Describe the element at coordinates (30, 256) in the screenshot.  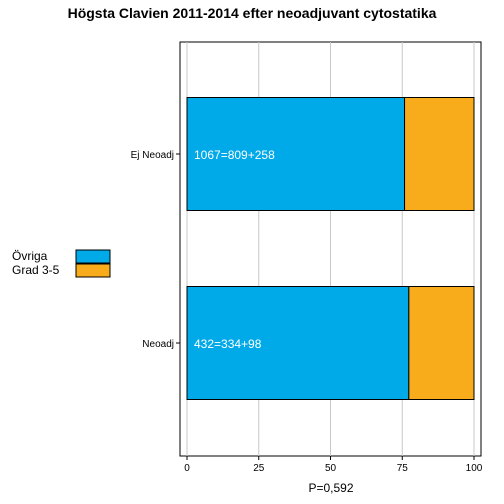
I see `legend-label: Övriga` at that location.